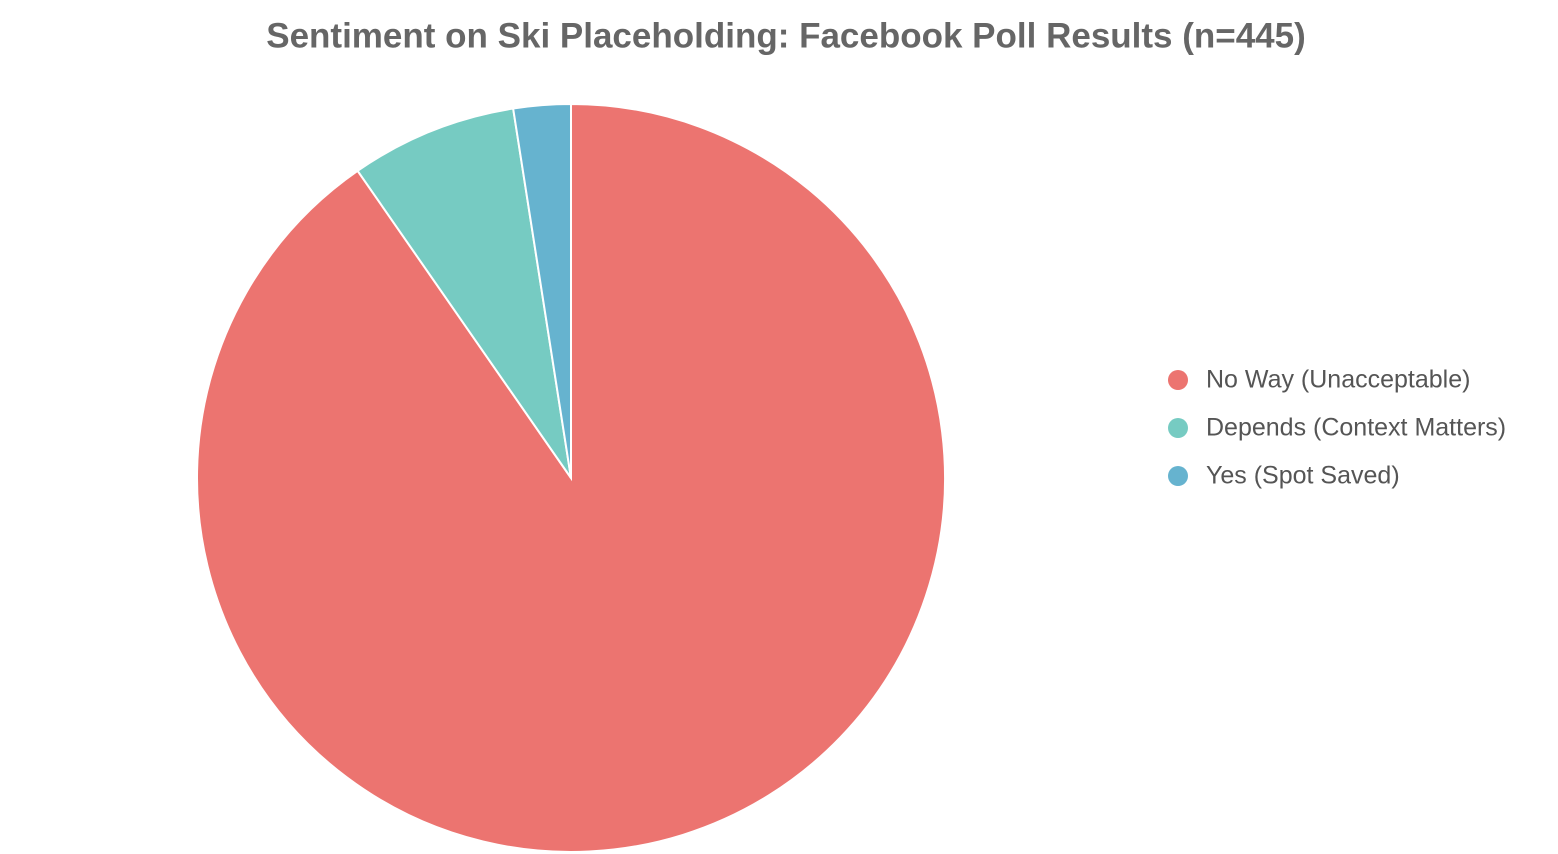 Image resolution: width=1558 pixels, height=854 pixels. I want to click on legend-label: No Way (Unacceptable), so click(1338, 380).